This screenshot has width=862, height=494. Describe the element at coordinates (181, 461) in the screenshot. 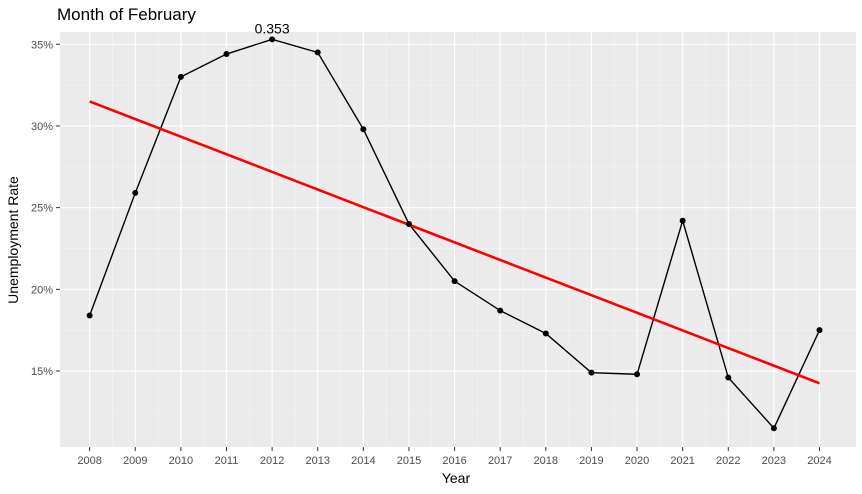

I see `x-tick-label: 2010` at that location.